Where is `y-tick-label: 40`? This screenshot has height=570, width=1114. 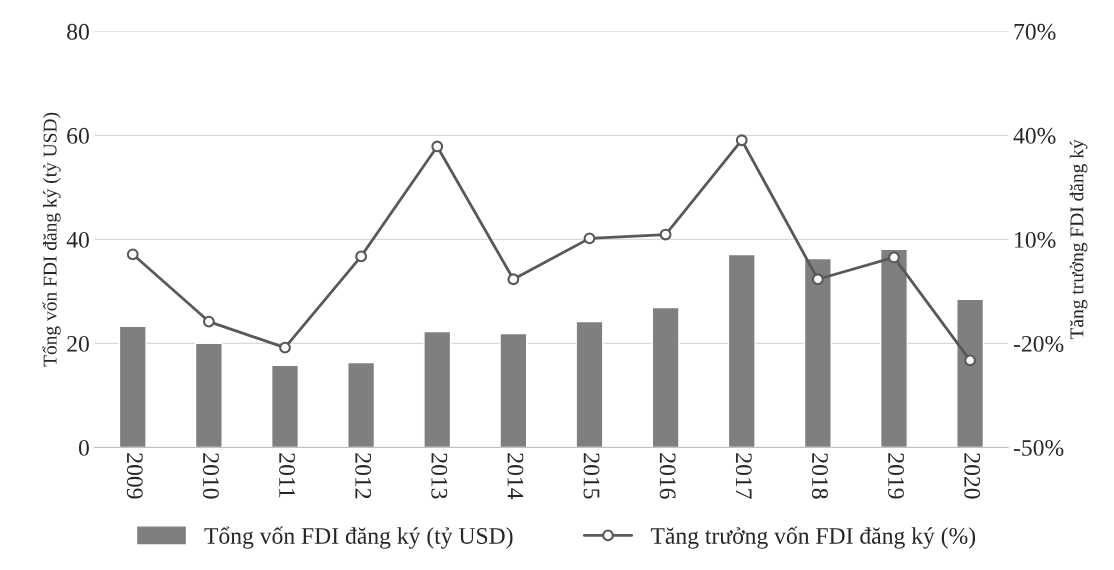
y-tick-label: 40 is located at coordinates (77, 239).